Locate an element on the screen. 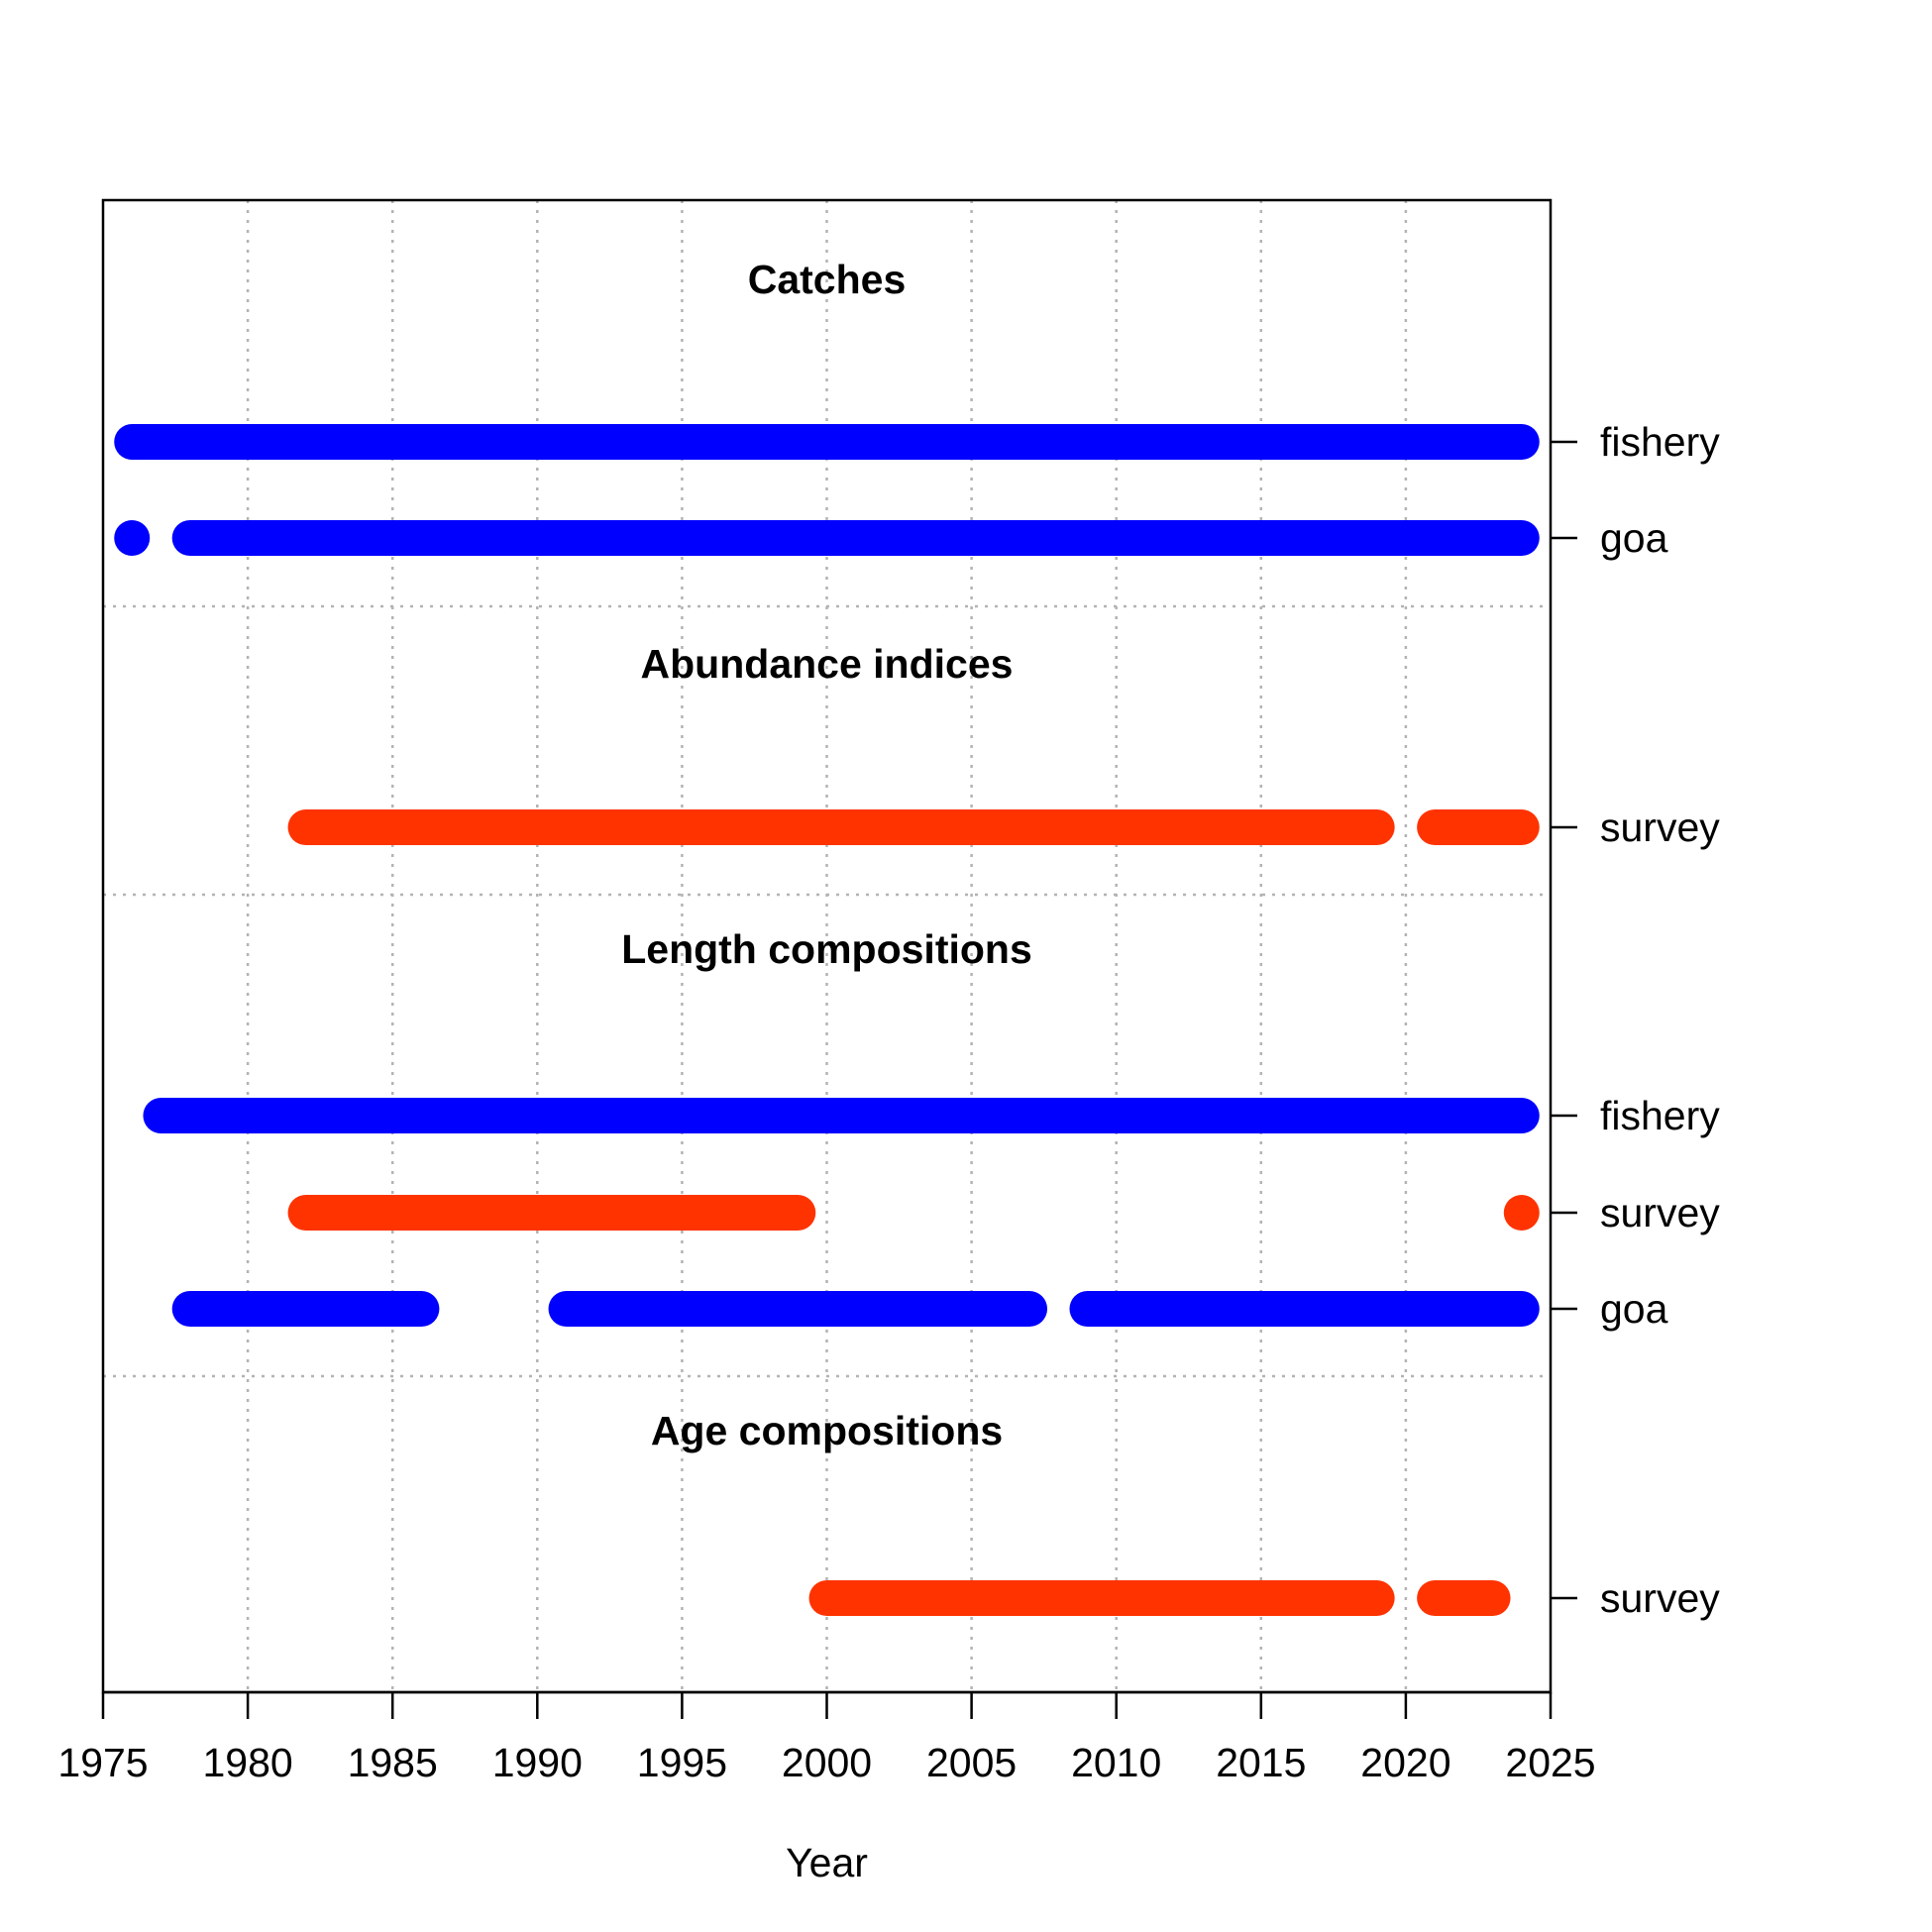 The height and width of the screenshot is (1932, 1932). x-tick-label: 1995 is located at coordinates (682, 1762).